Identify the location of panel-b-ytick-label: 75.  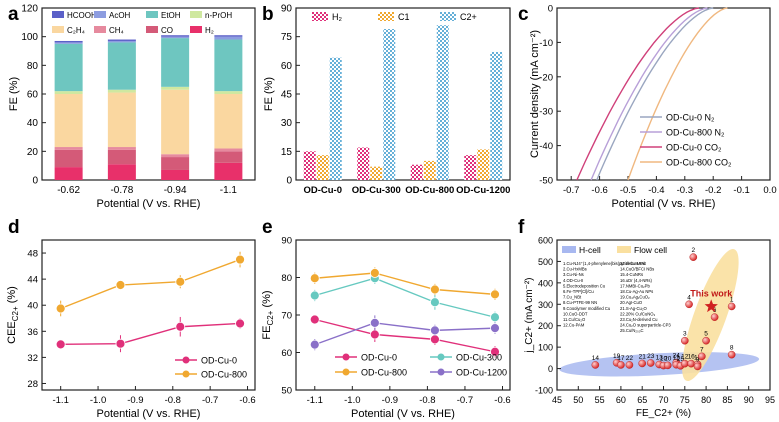
(287, 37).